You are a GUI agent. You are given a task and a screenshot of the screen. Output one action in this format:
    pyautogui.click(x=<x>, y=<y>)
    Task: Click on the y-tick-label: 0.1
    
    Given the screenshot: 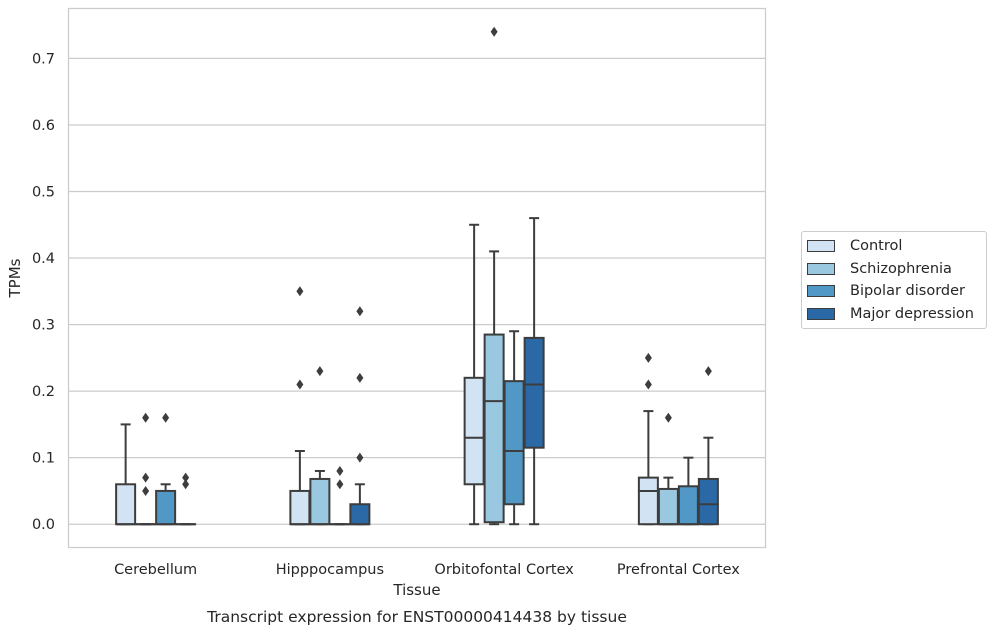 What is the action you would take?
    pyautogui.click(x=43, y=459)
    